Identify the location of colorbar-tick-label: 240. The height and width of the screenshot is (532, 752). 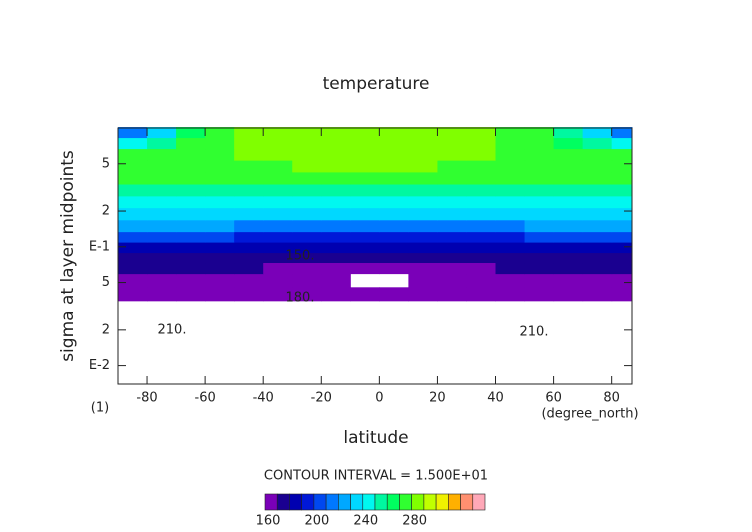
(365, 521).